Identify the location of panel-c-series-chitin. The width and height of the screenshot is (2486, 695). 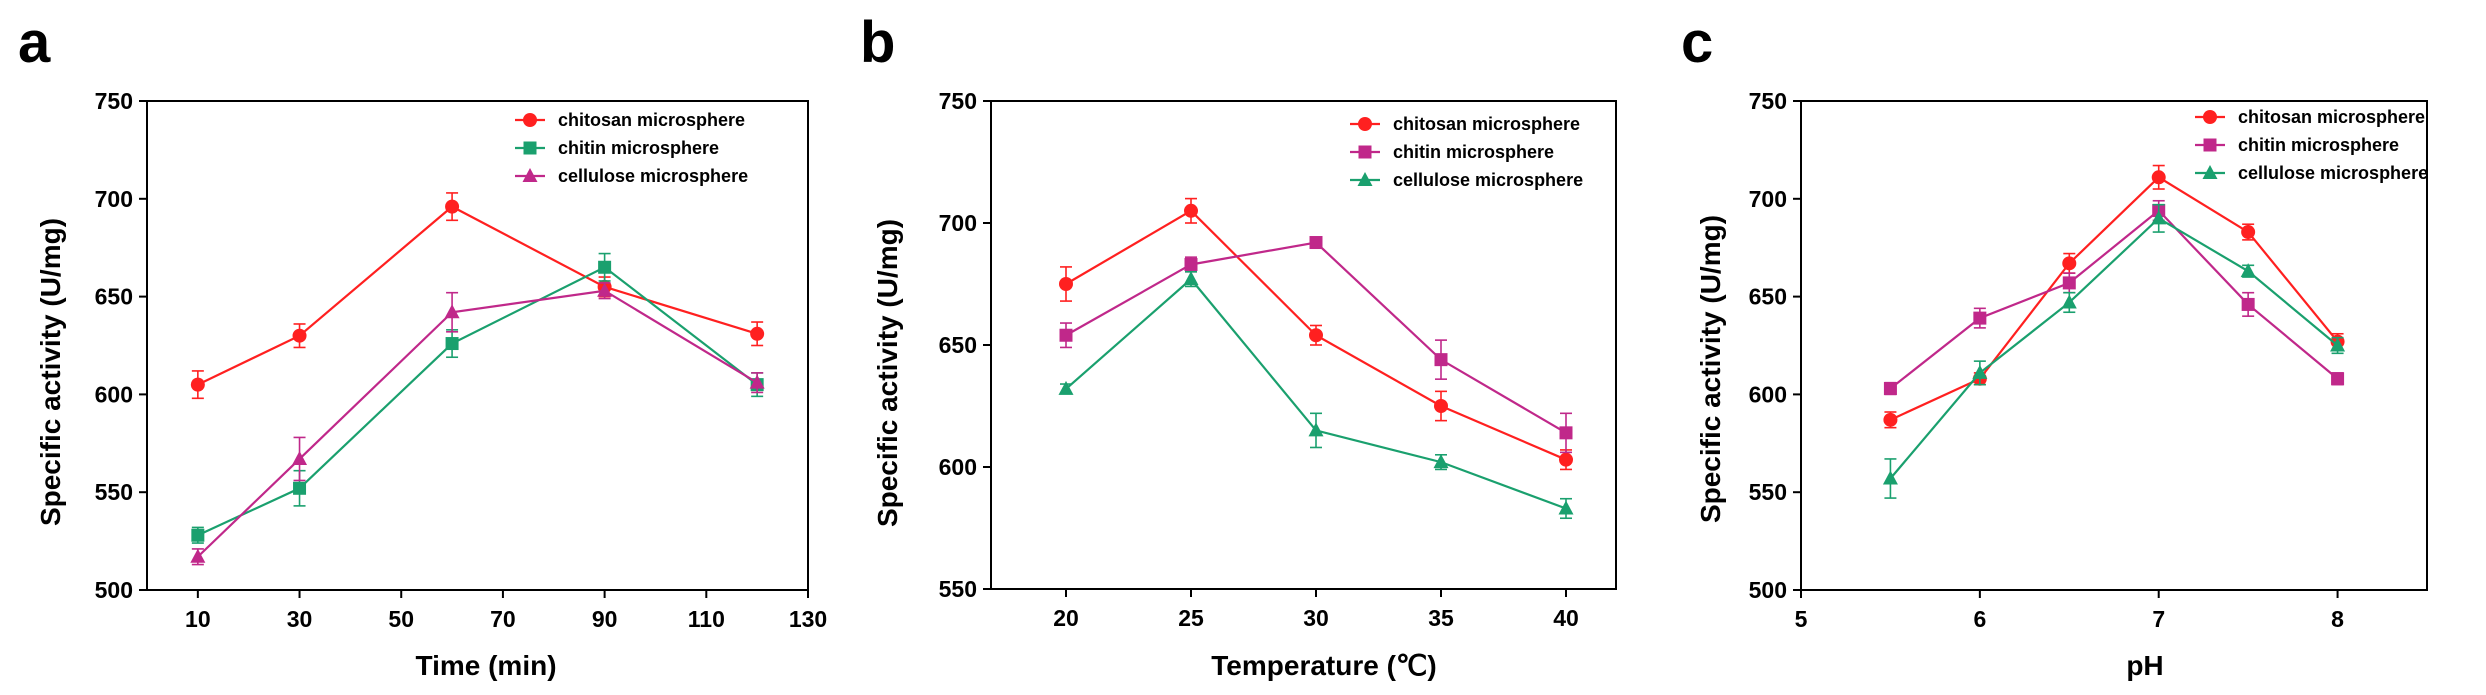
(2114, 297).